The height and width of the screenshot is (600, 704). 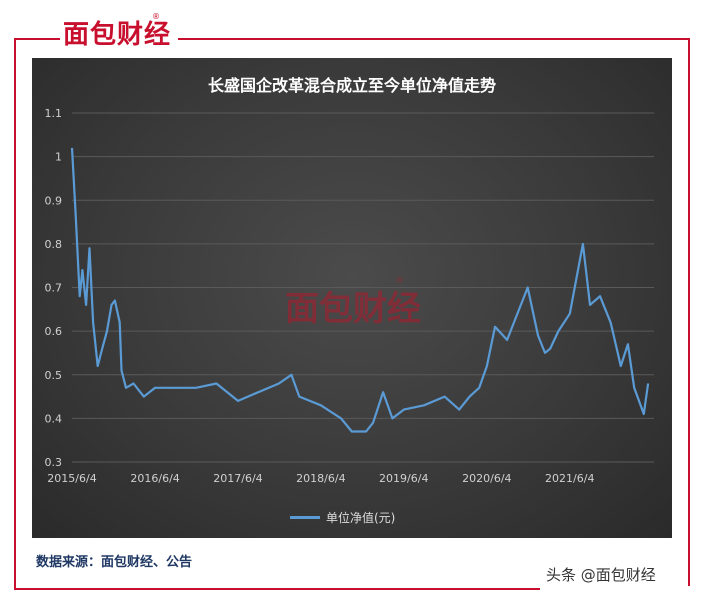 I want to click on y-tick-label: 0.3, so click(x=54, y=462).